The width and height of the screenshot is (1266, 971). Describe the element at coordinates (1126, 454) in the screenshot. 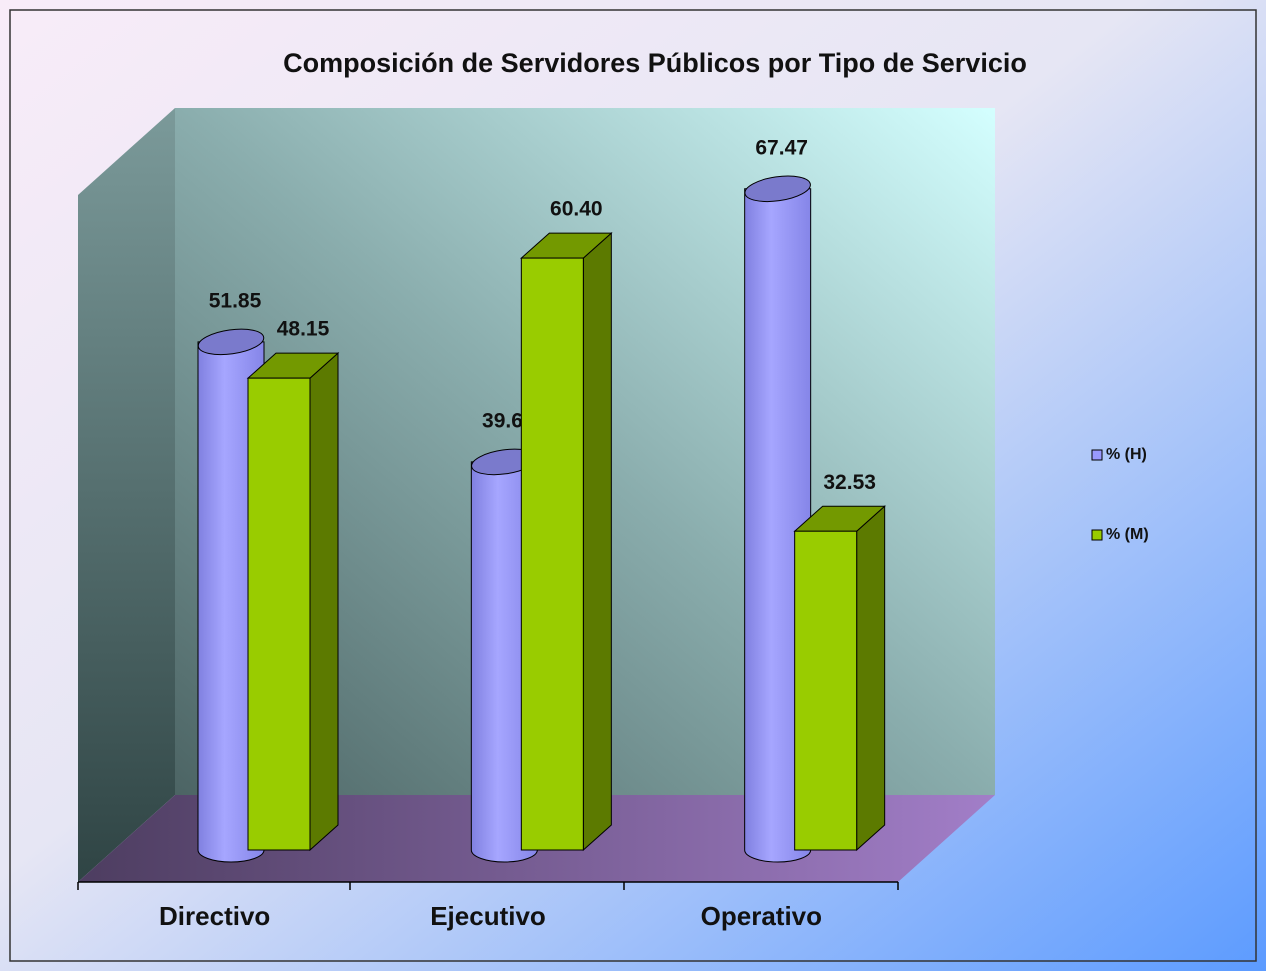

I see `legend-label: % (H)` at that location.